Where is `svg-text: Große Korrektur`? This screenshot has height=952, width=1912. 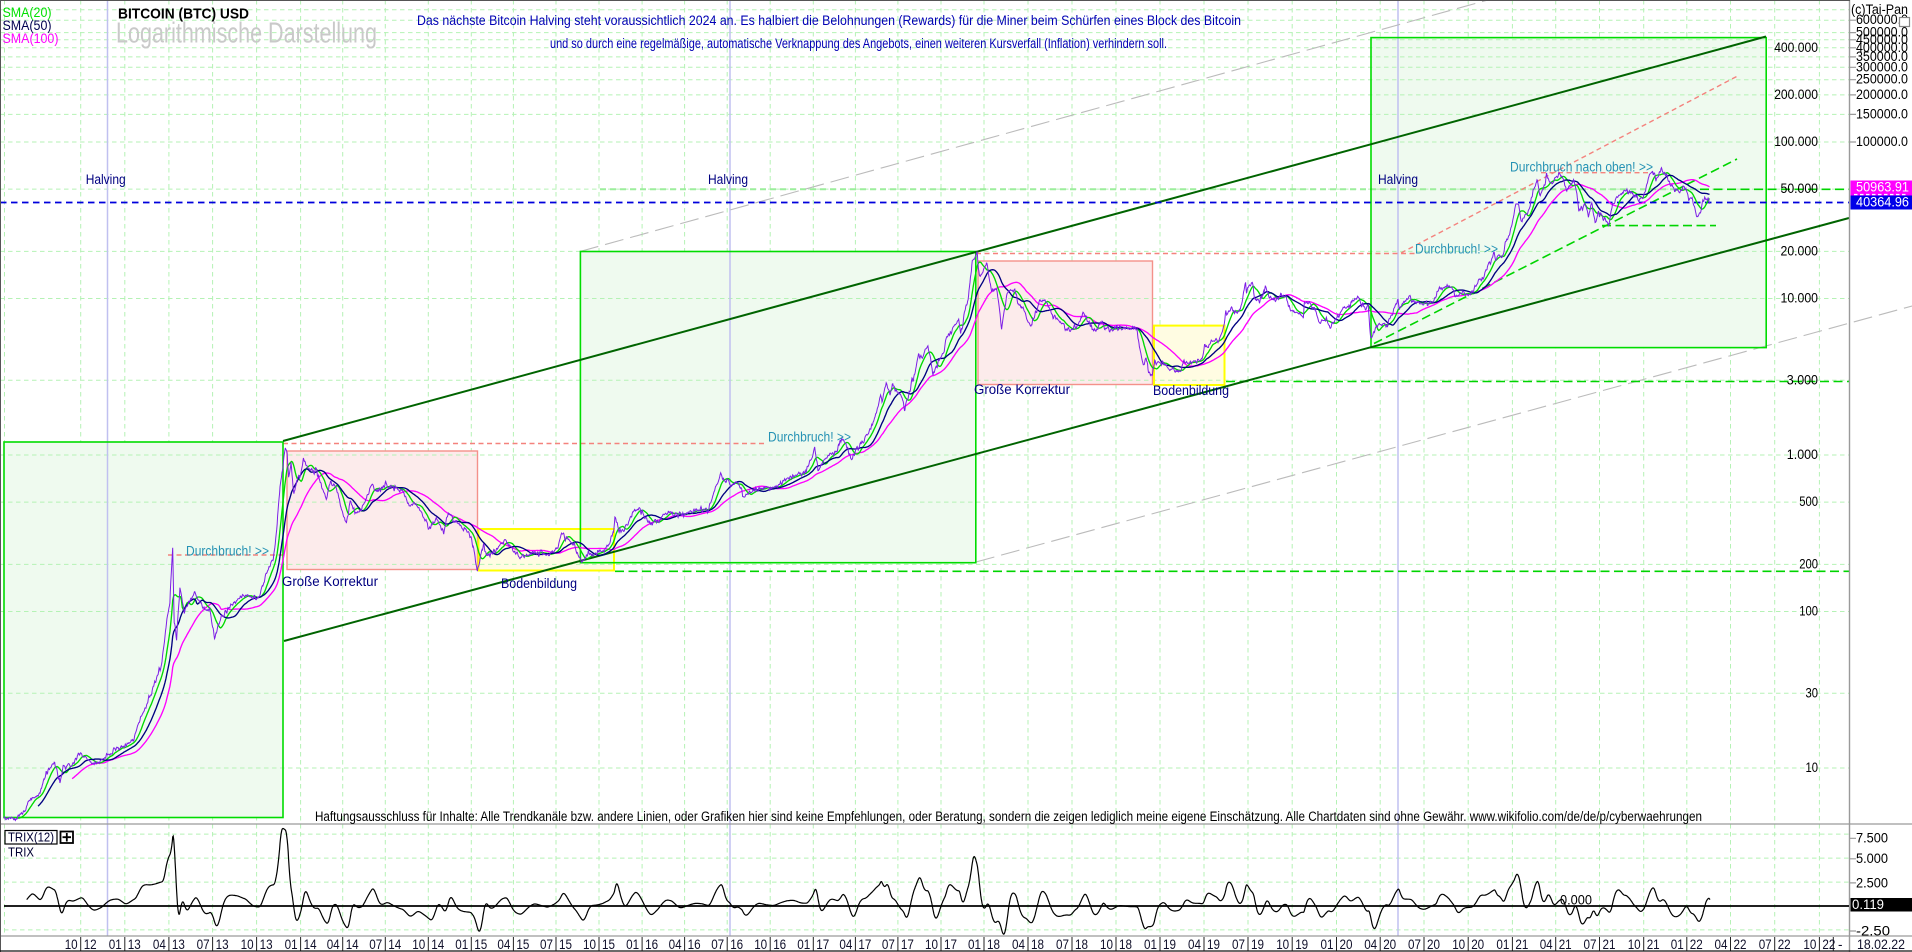 svg-text: Große Korrektur is located at coordinates (330, 581).